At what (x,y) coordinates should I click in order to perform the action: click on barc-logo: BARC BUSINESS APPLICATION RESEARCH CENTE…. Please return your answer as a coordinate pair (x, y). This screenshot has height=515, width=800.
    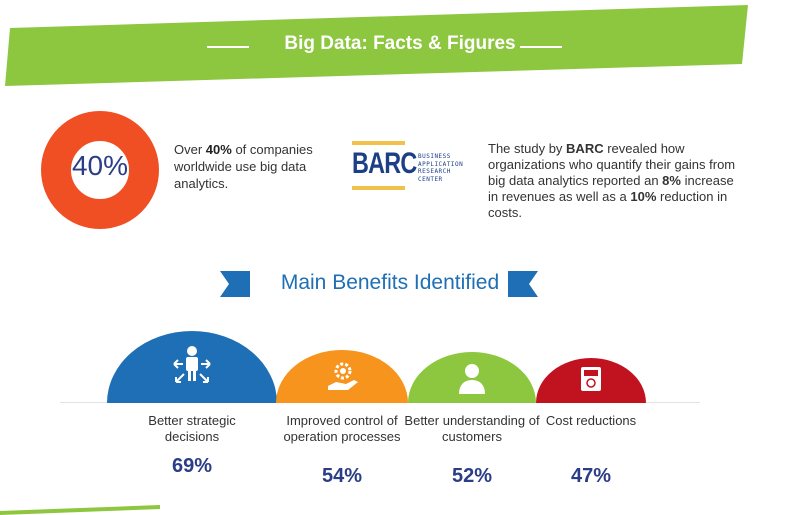
    Looking at the image, I should click on (415, 166).